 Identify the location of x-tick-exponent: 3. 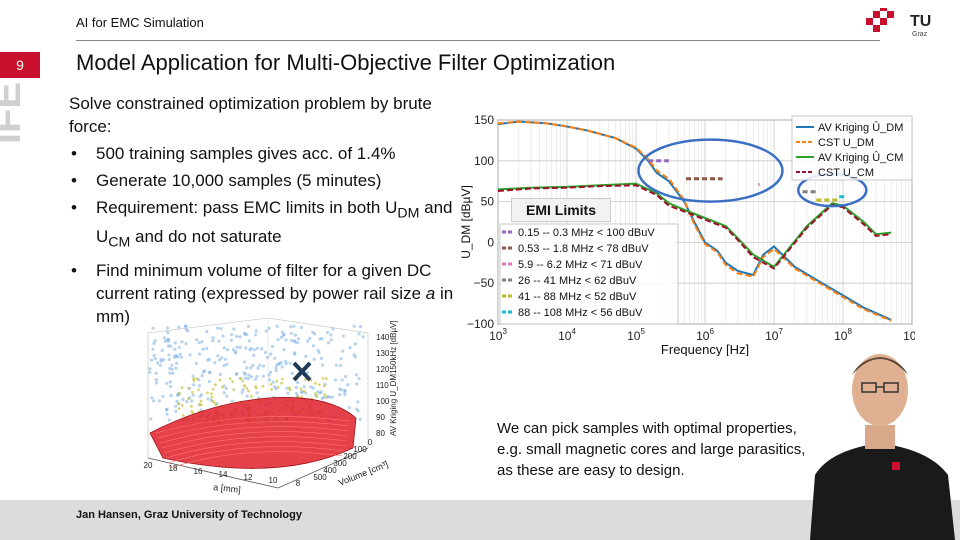
(504, 331).